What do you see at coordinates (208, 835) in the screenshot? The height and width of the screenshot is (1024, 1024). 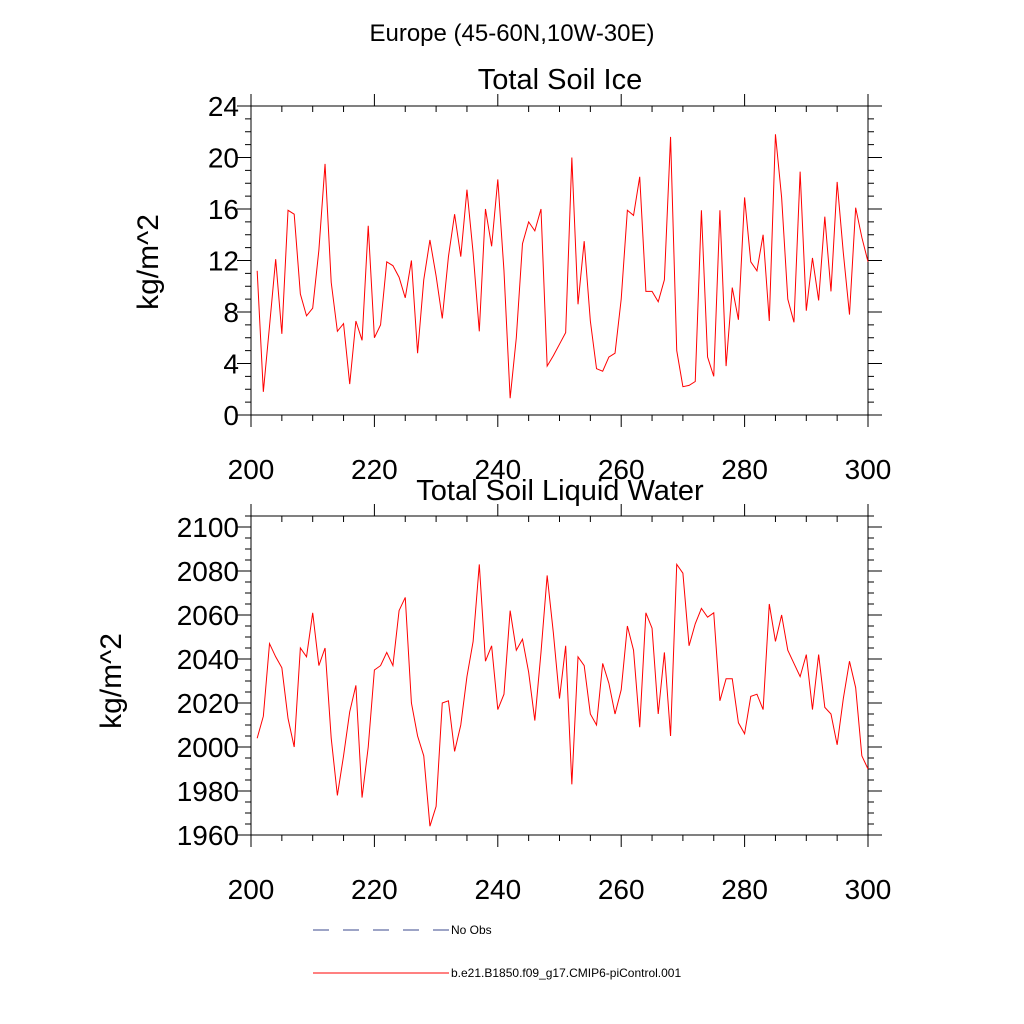 I see `y-tick-label: 1960` at bounding box center [208, 835].